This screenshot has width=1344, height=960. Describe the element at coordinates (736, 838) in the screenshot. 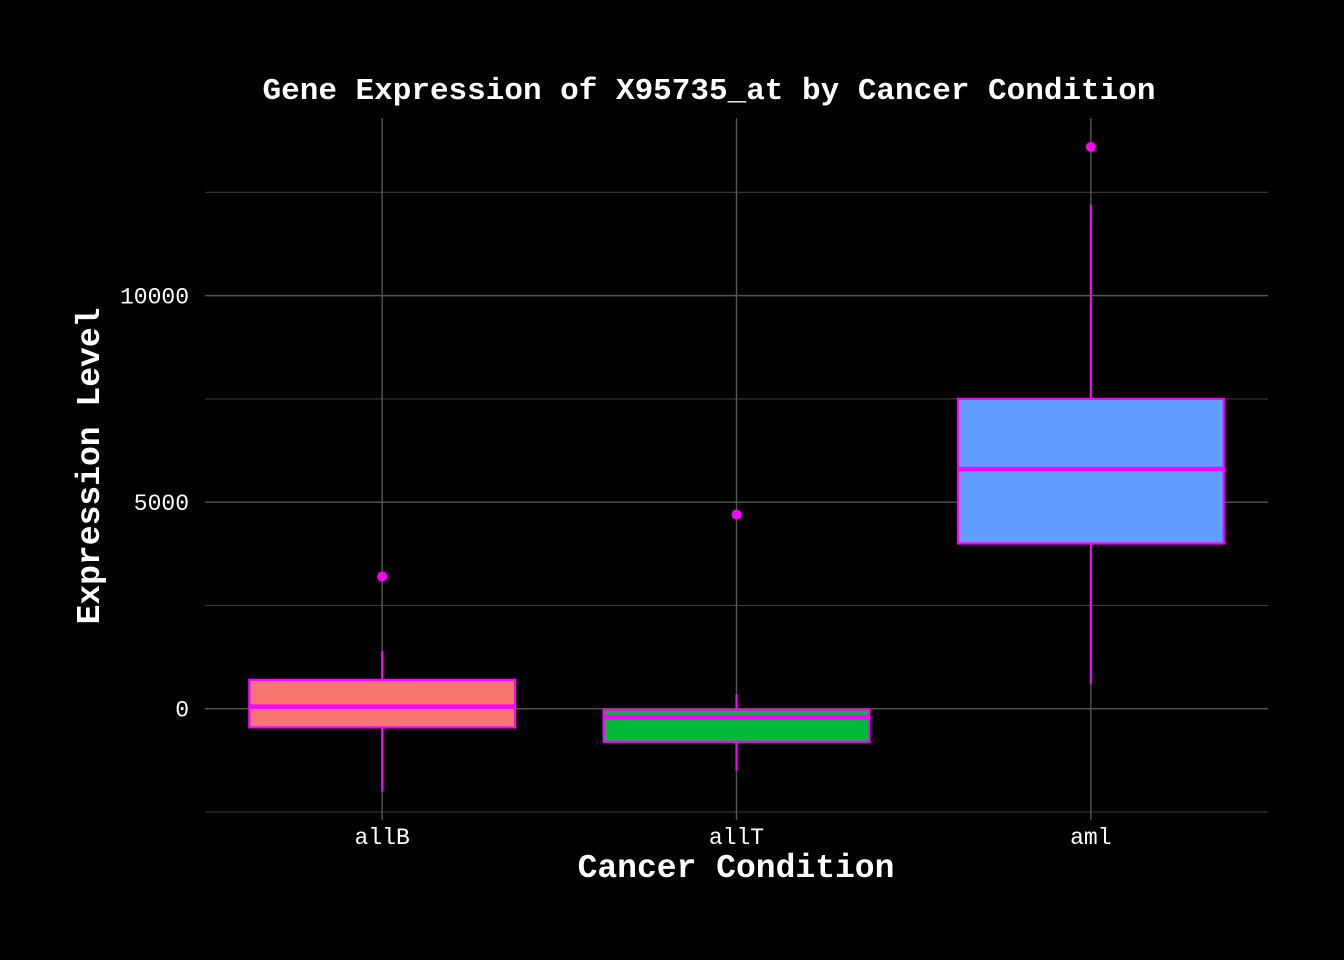

I see `x-tick-label: allT` at that location.